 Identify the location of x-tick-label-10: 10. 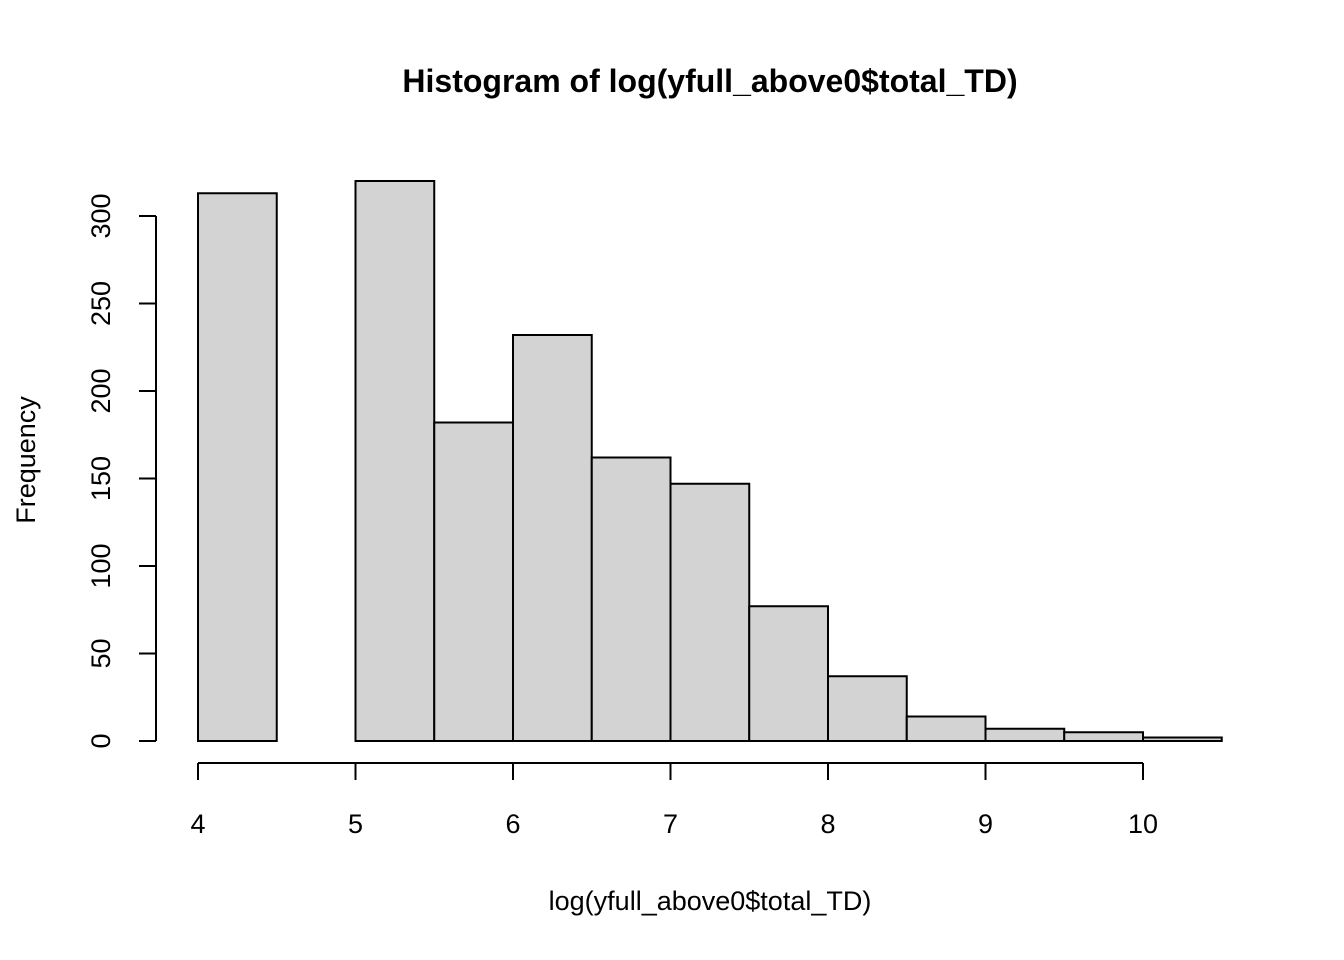
(1143, 824).